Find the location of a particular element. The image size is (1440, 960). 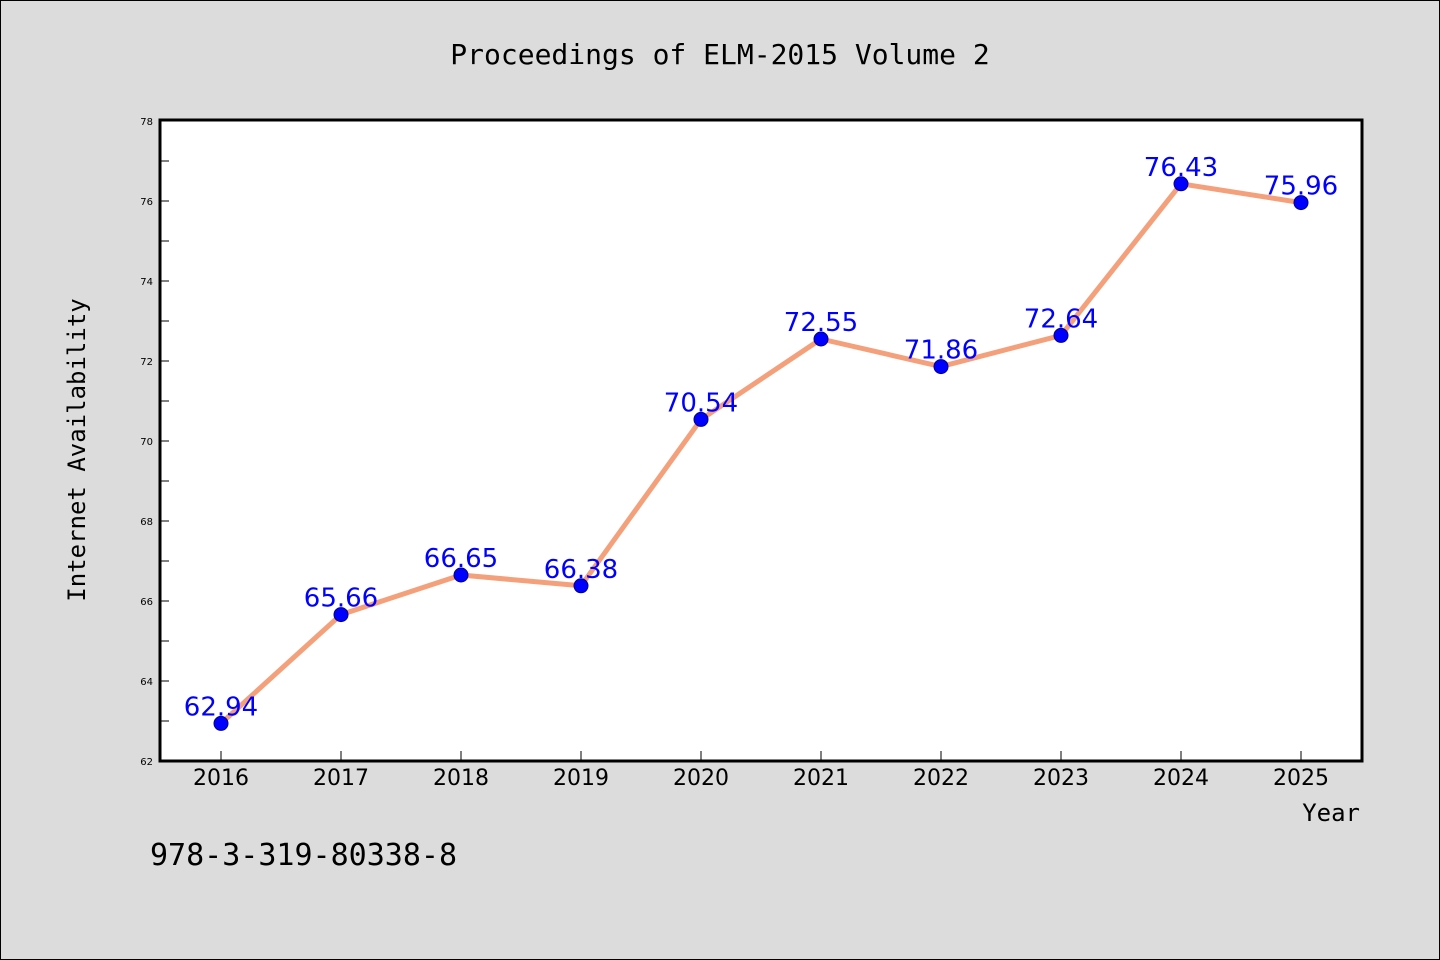

data-label: 62.94 is located at coordinates (221, 707).